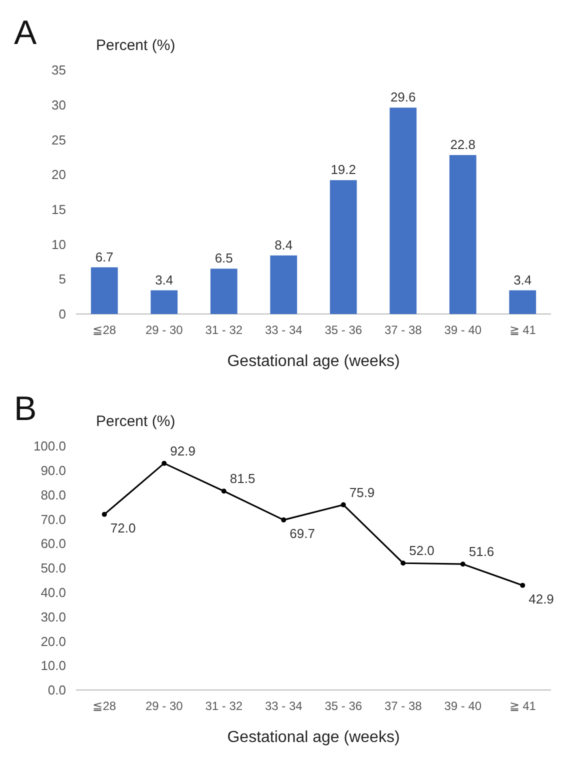  Describe the element at coordinates (541, 598) in the screenshot. I see `data-label: 42.9` at that location.